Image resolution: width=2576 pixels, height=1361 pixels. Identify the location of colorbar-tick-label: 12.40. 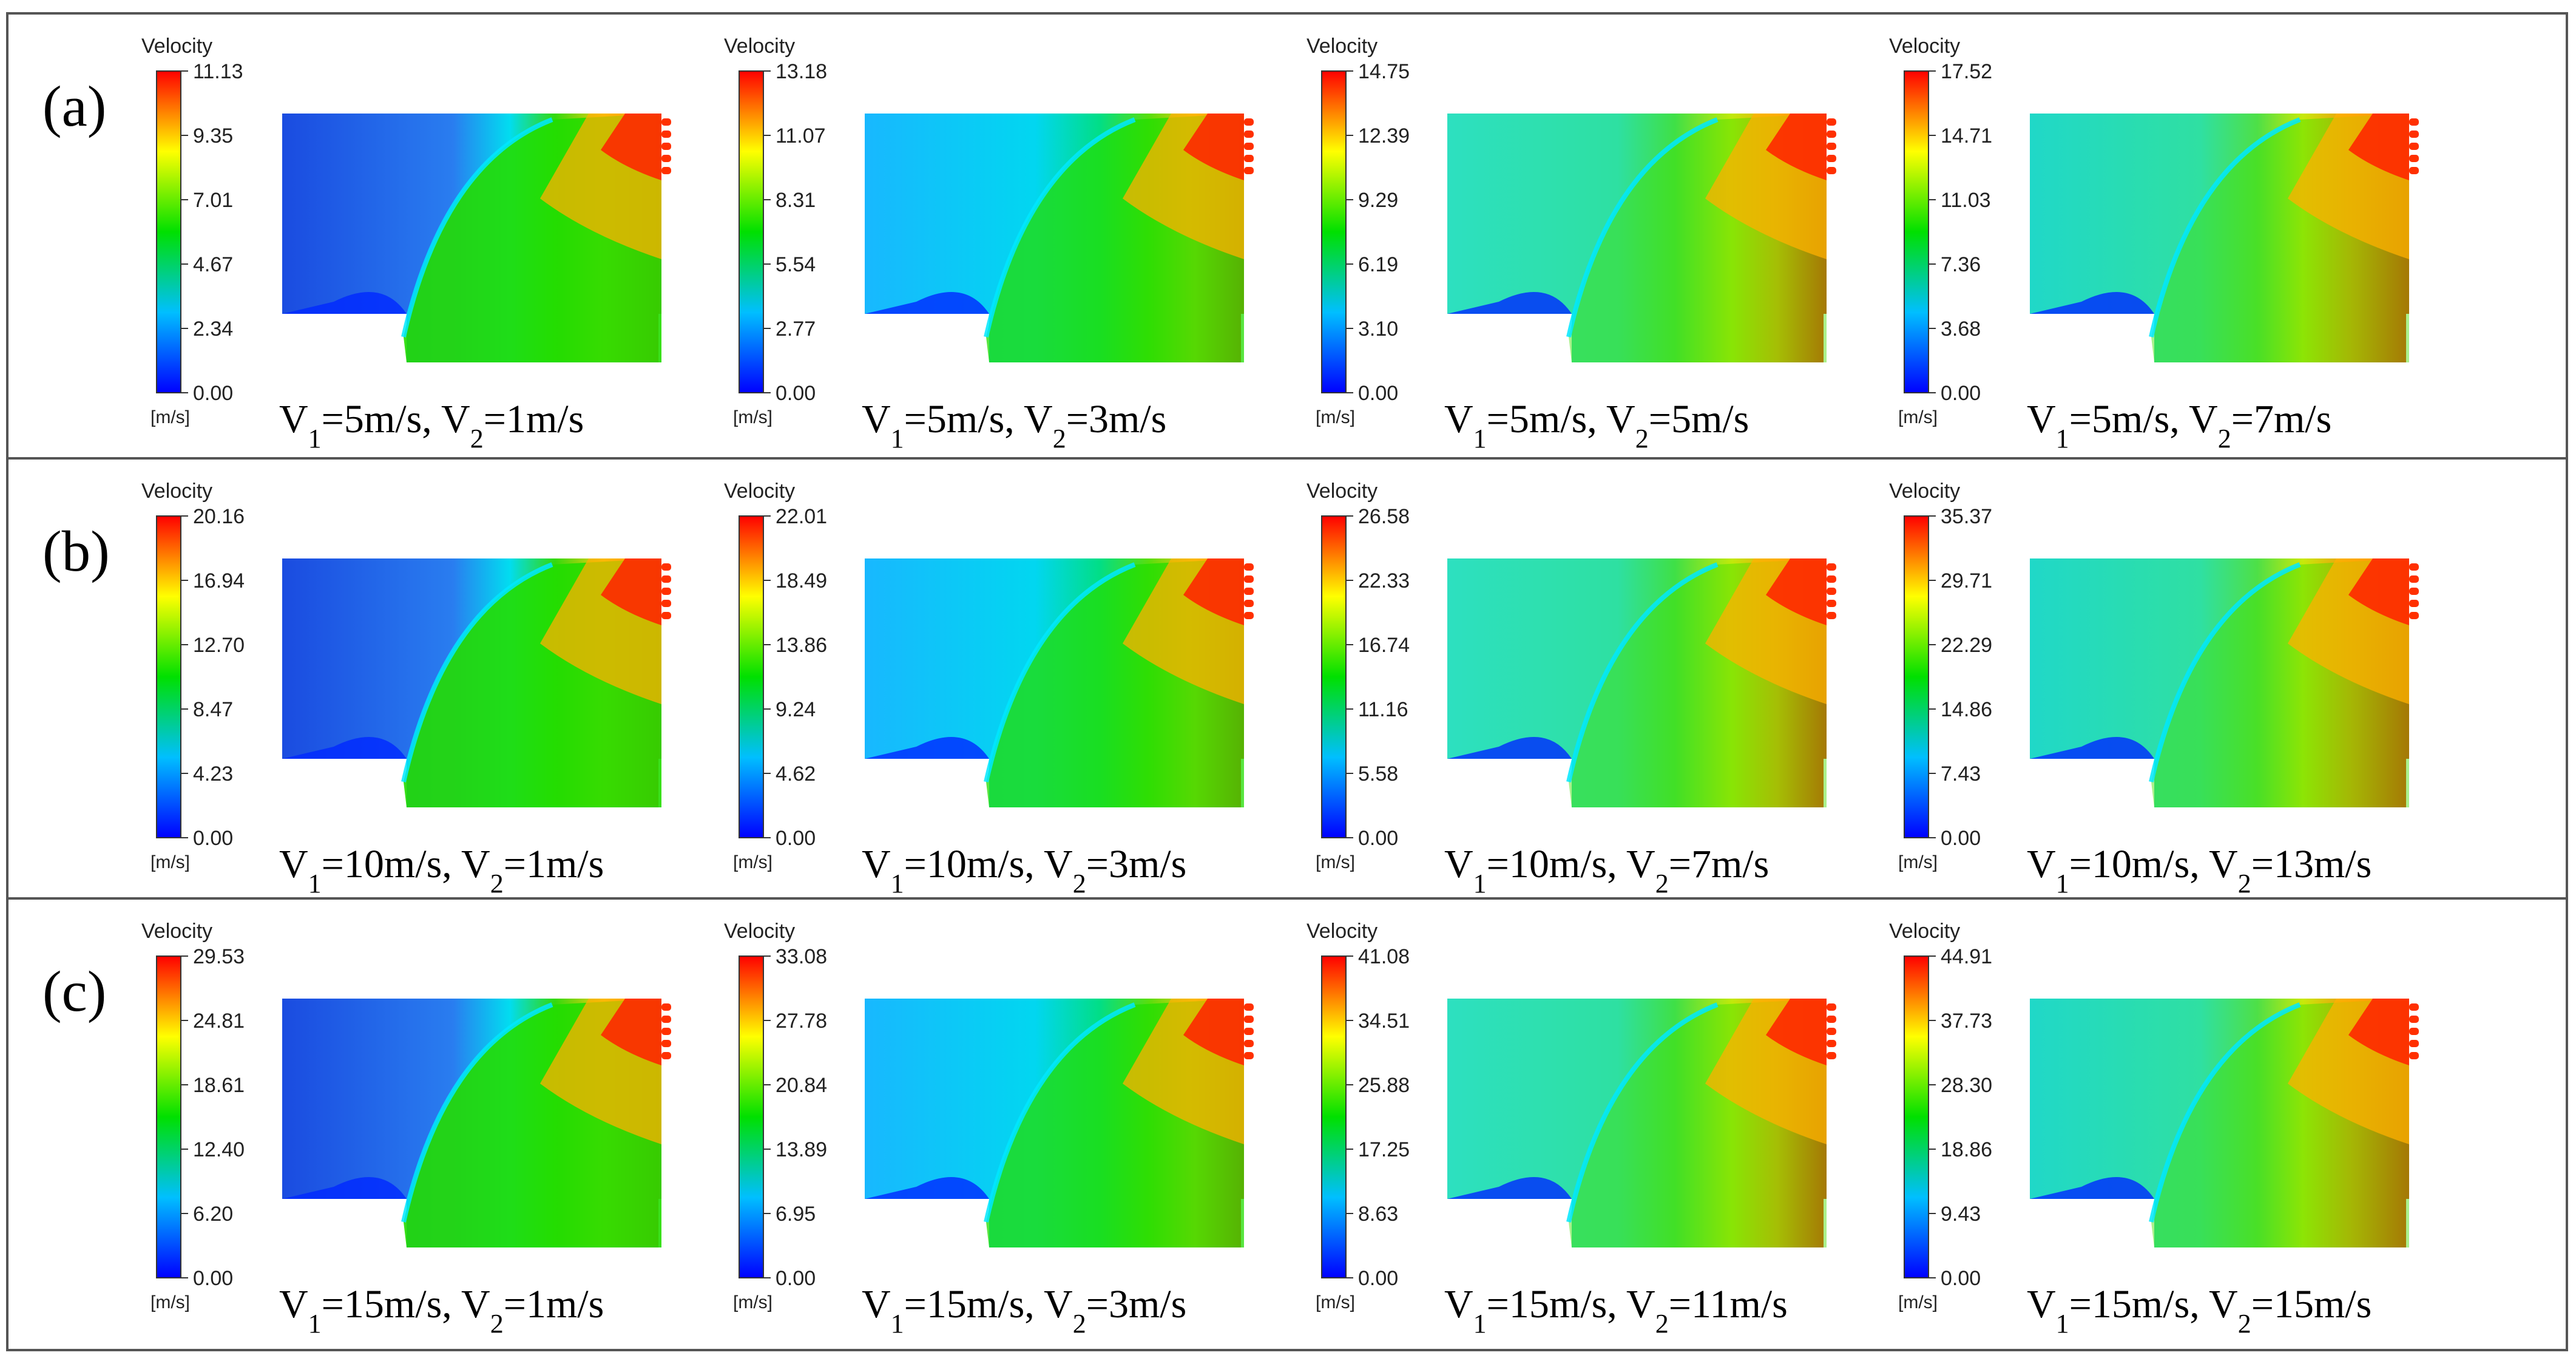
(219, 1149).